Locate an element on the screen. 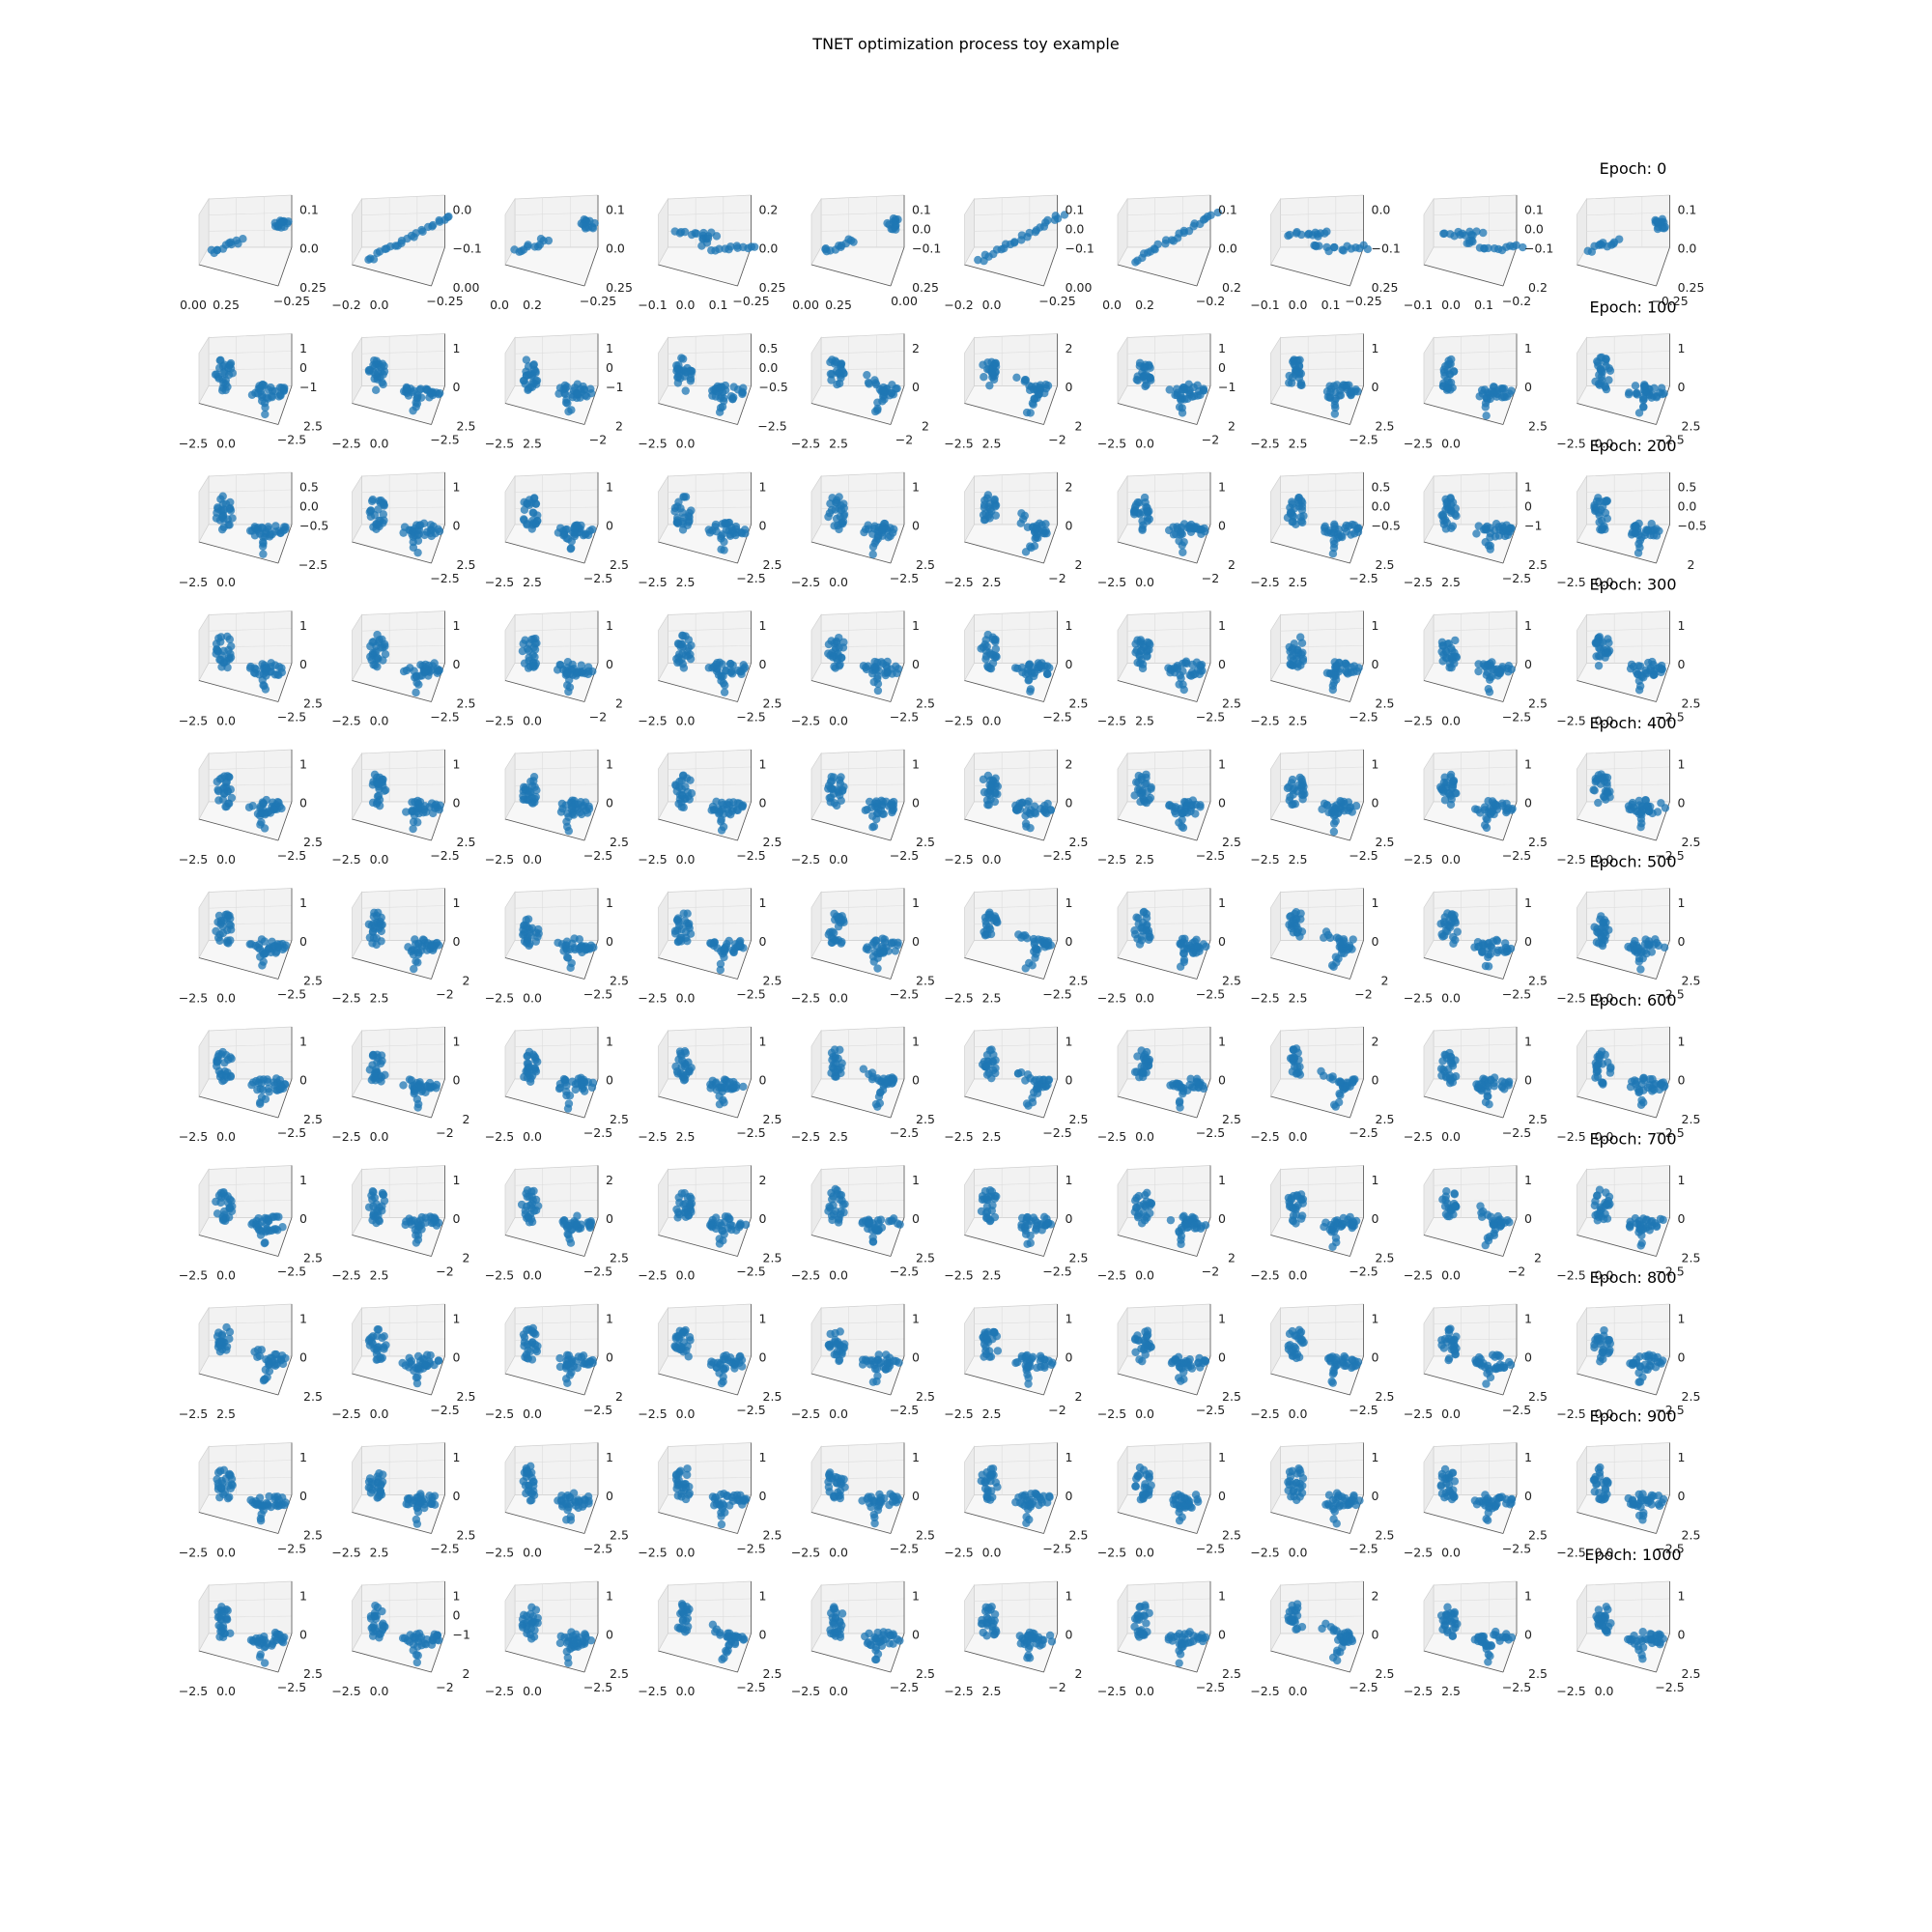  y-tick-label: 0.00 is located at coordinates (904, 301).